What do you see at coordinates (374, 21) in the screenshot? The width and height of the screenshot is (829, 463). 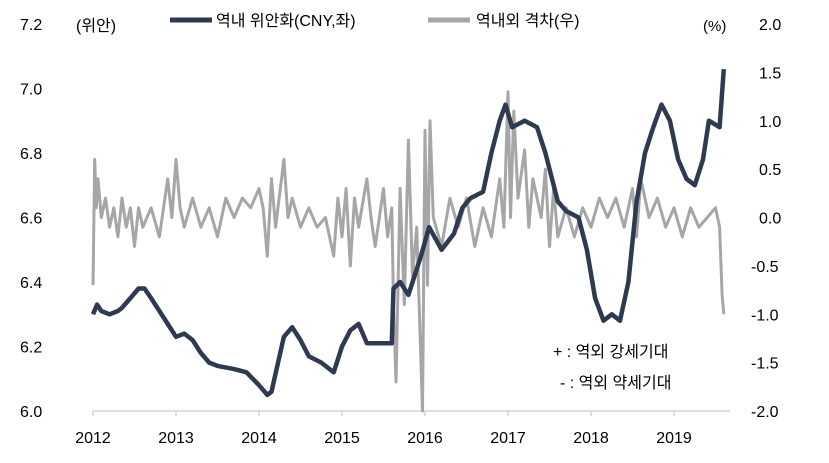 I see `legend: 역내 위안화(CNY,좌) 역내외 격차(우)` at bounding box center [374, 21].